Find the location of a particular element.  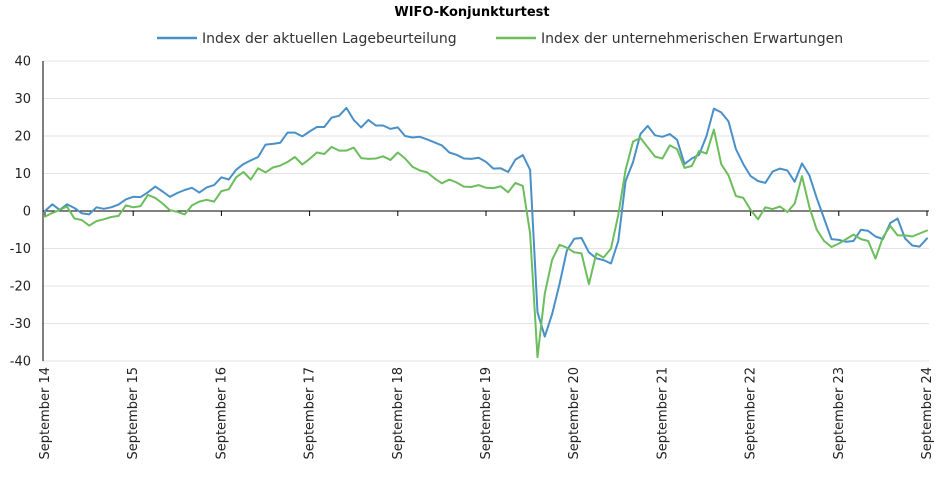

legend-label: Index der aktuellen Lagebeurteilung is located at coordinates (329, 39).